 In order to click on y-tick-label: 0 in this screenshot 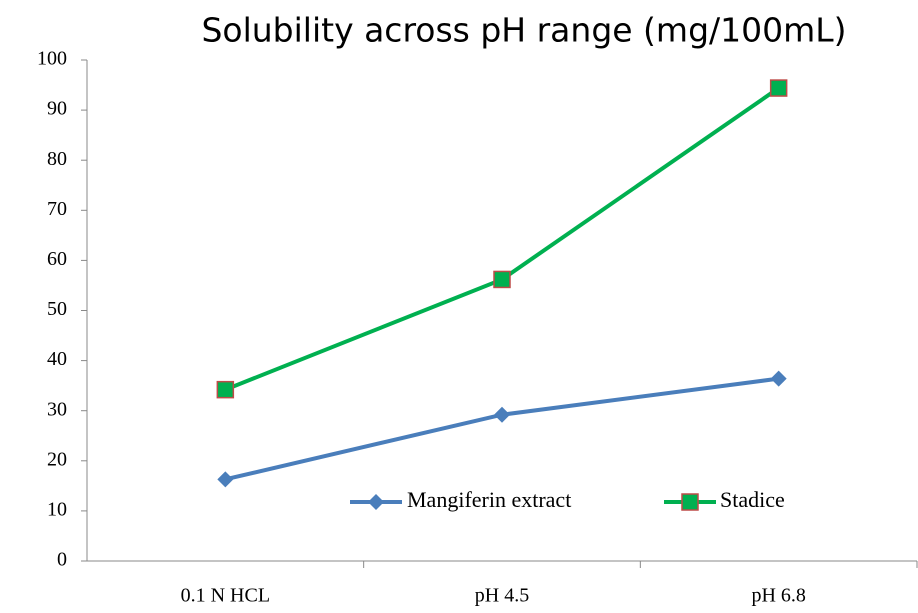, I will do `click(62, 560)`.